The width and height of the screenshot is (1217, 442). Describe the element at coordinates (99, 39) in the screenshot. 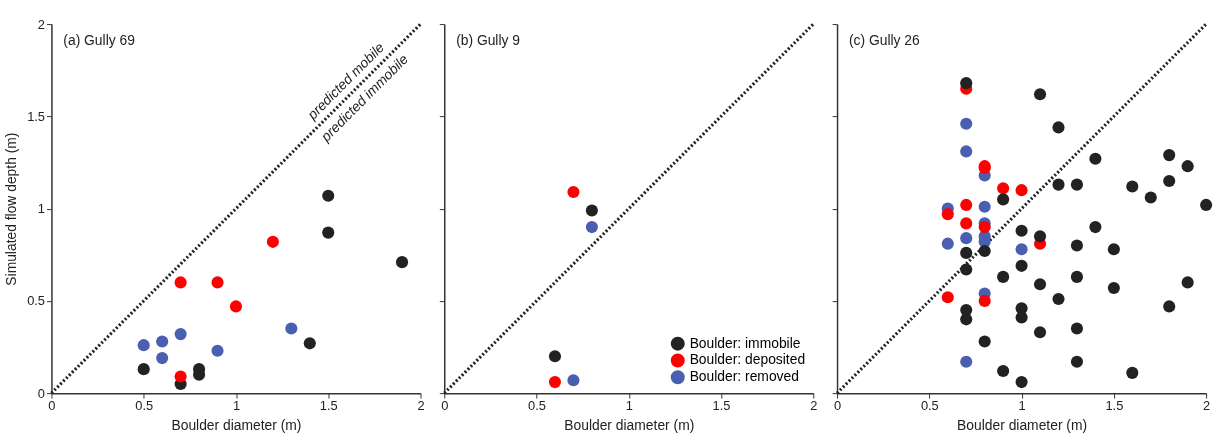

I see `text: (a) Gully 69` at that location.